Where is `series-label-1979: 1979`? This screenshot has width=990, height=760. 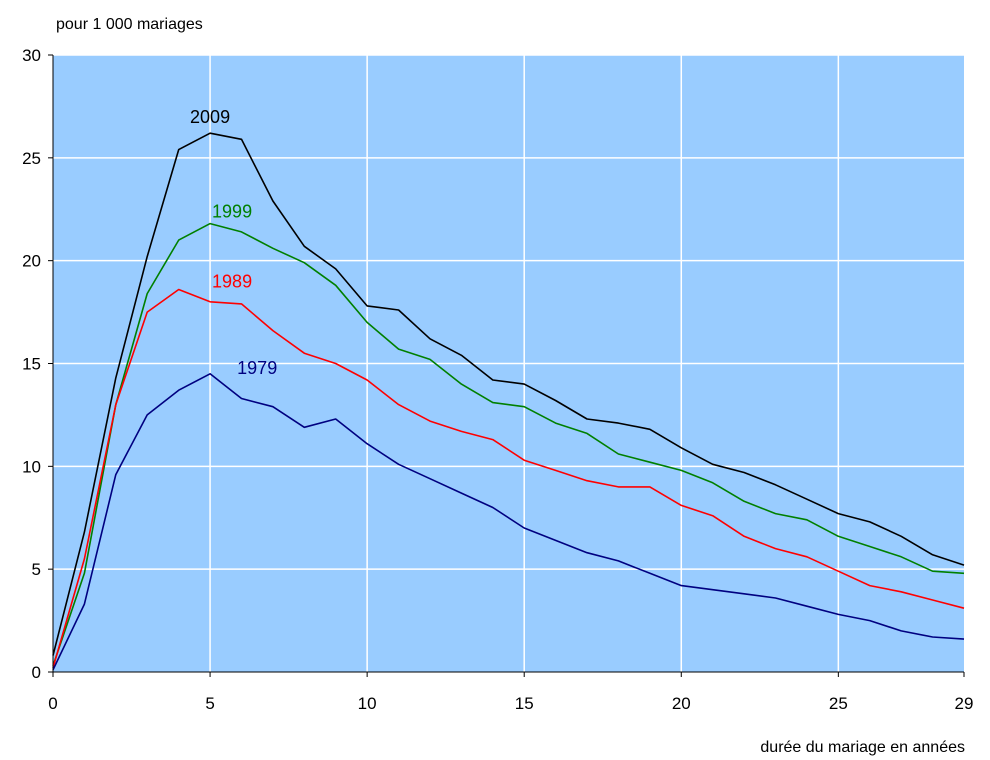 series-label-1979: 1979 is located at coordinates (257, 368).